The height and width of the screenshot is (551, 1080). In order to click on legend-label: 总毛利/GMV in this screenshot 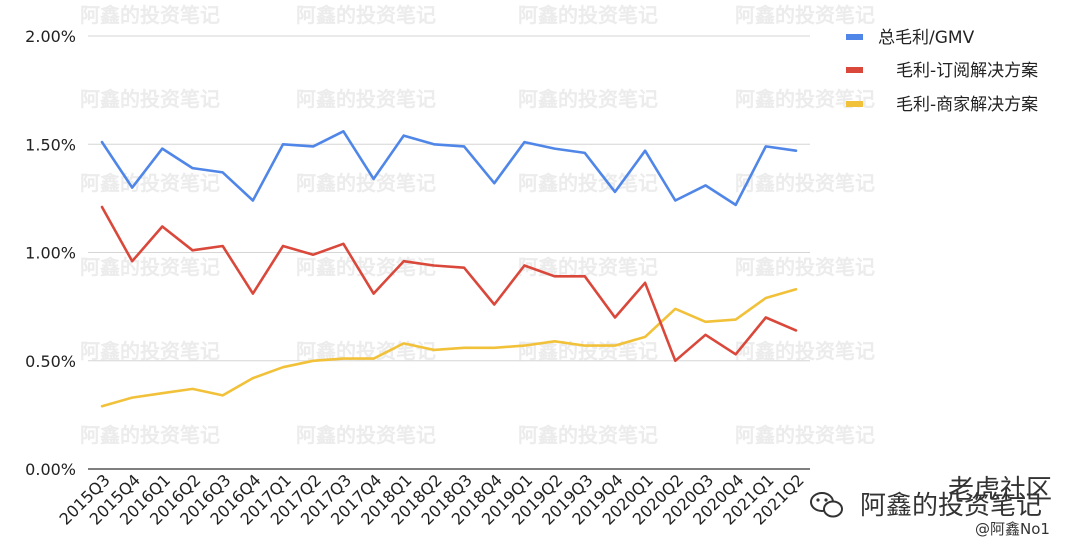, I will do `click(926, 38)`.